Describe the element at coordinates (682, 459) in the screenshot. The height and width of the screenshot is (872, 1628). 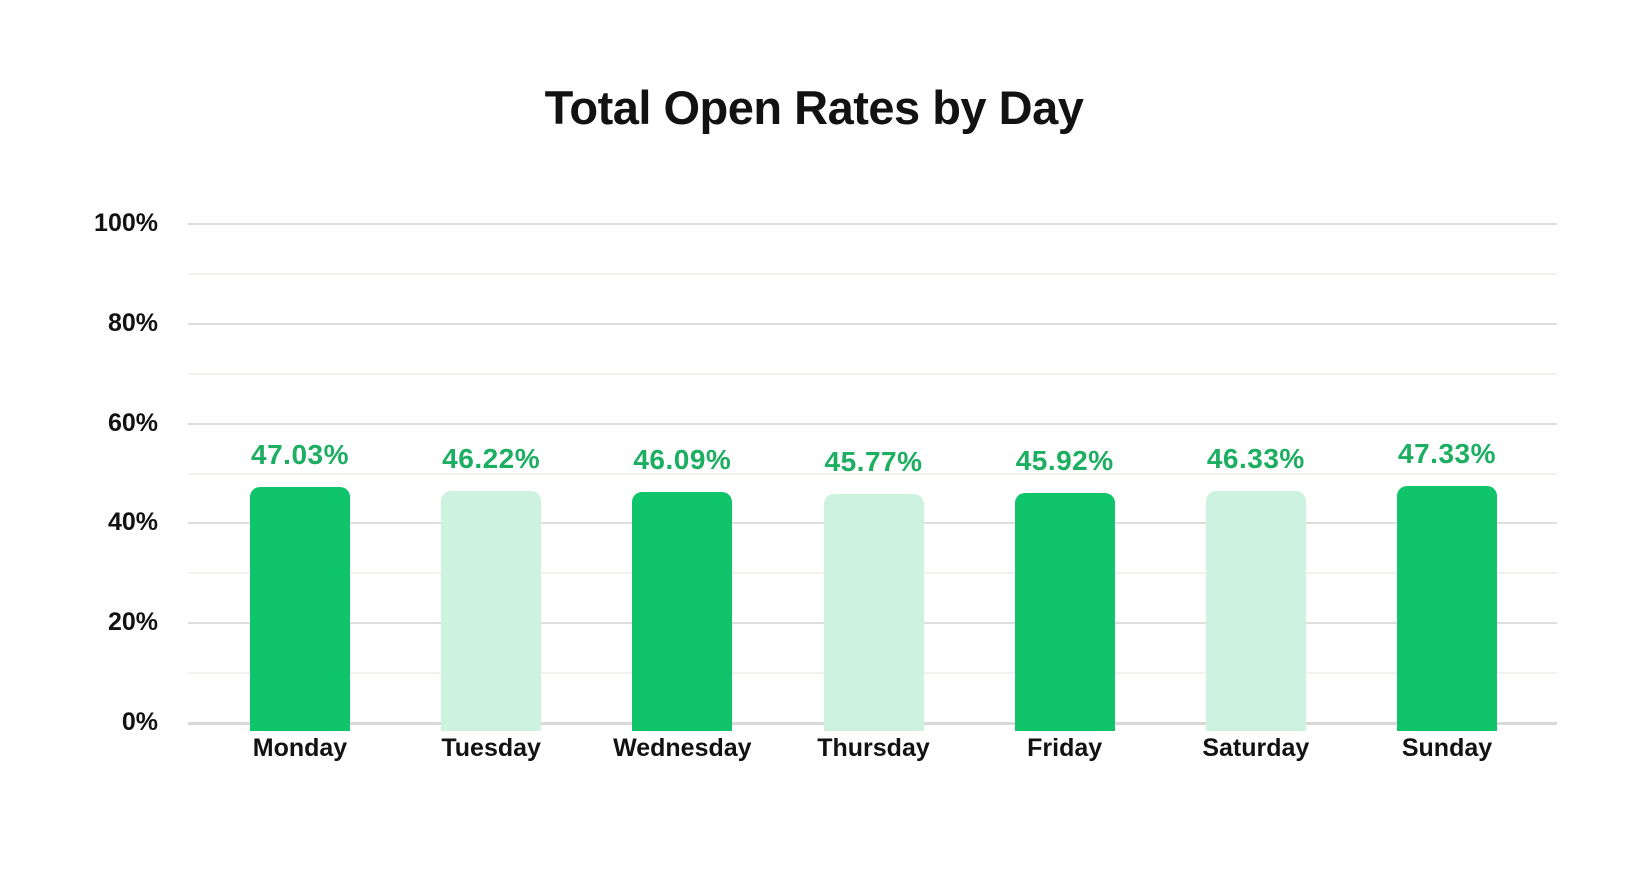
I see `bar-value-label: 46.09%` at that location.